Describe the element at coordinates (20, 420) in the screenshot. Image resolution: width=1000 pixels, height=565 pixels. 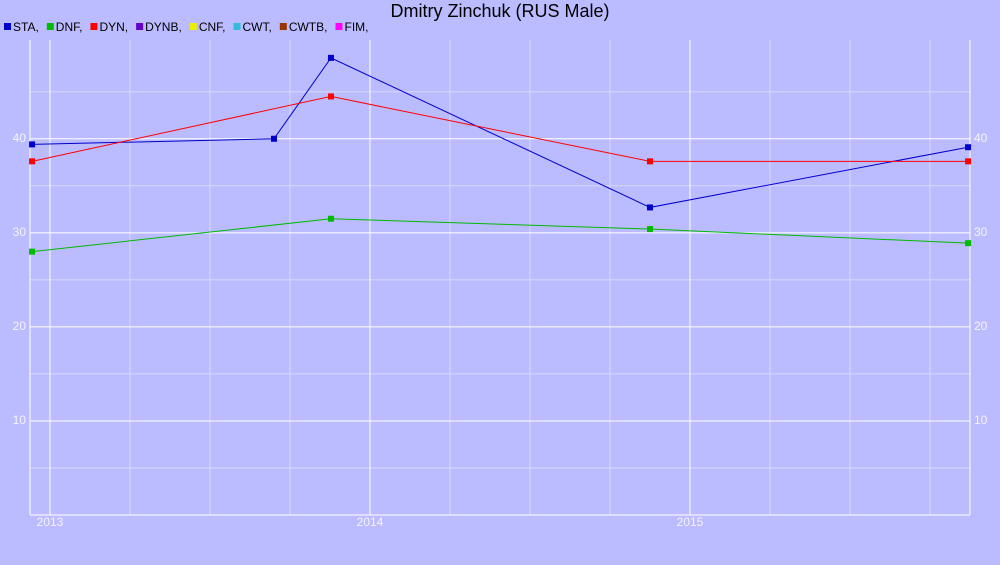
I see `y-tick-label: 10` at that location.